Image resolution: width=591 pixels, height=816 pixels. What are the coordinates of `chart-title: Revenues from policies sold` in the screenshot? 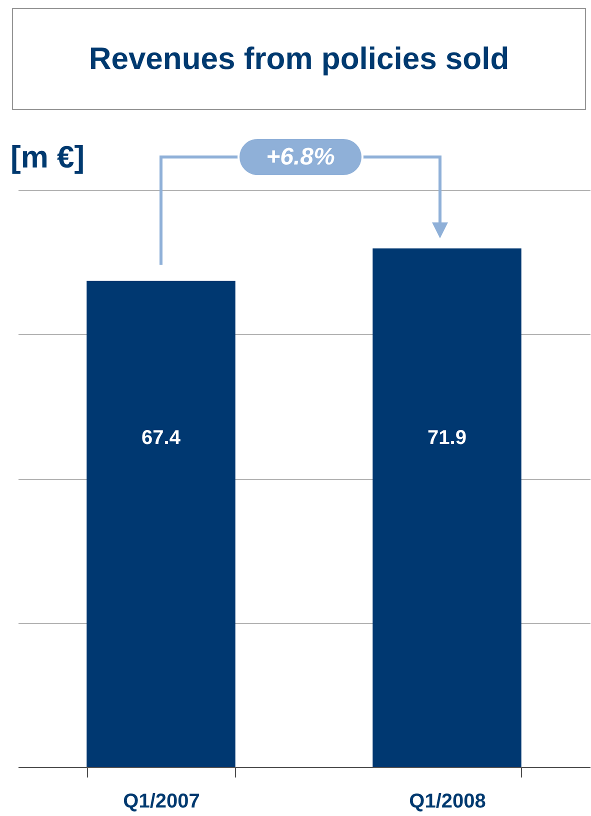 It's located at (299, 59).